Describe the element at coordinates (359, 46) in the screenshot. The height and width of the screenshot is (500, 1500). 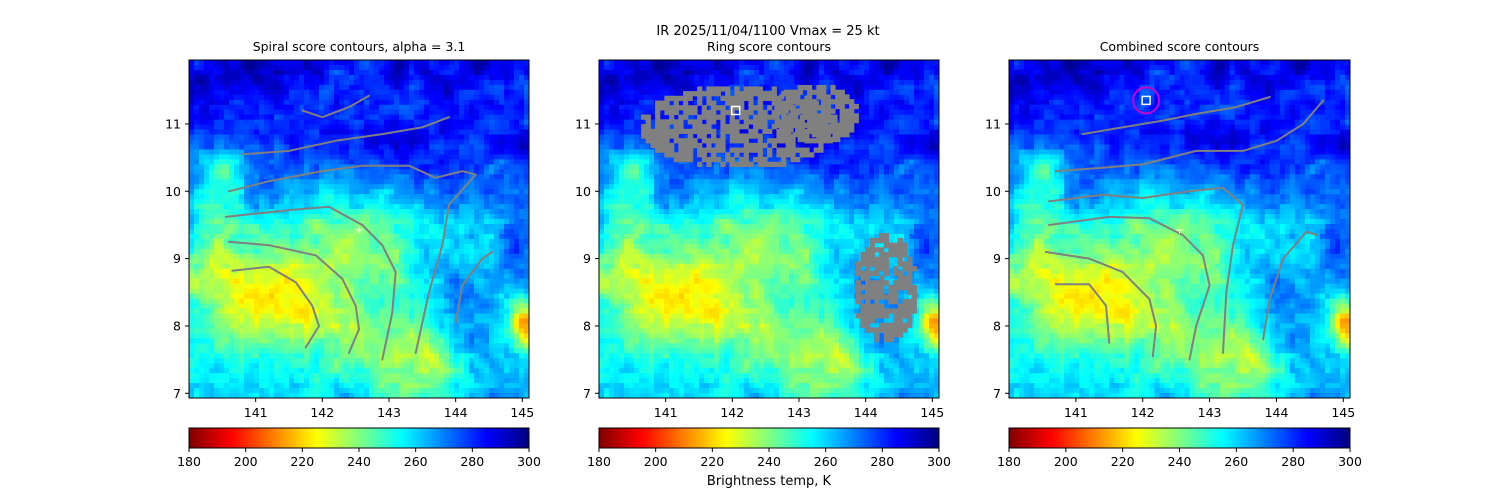
I see `panel-title: Spiral score contours, alpha = 3.1` at that location.